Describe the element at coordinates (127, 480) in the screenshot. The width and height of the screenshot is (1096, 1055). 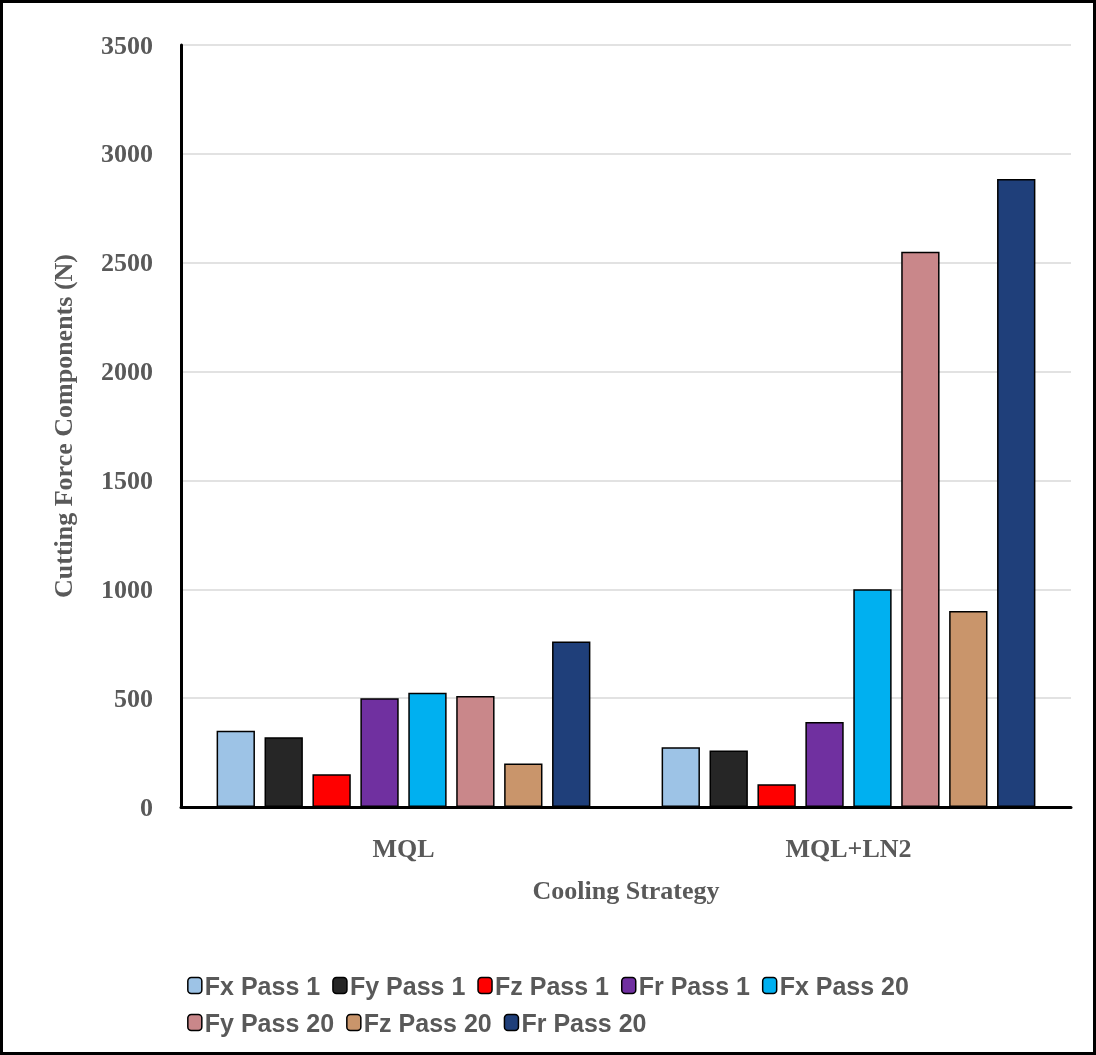
I see `y-tick-label: 1500` at that location.